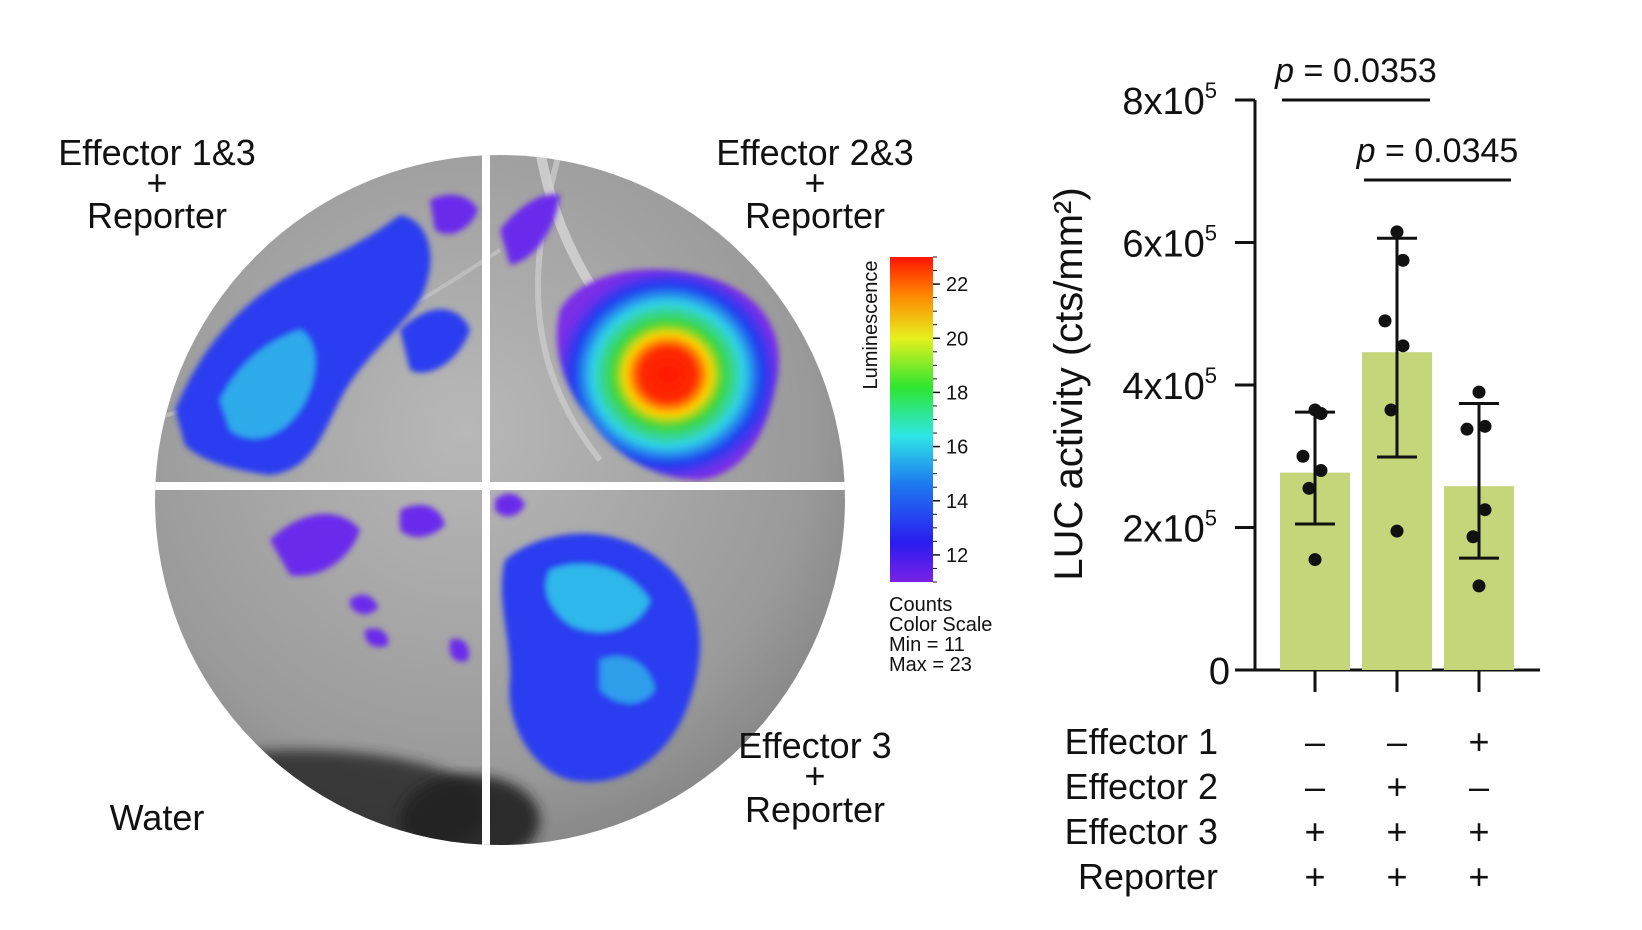  What do you see at coordinates (957, 448) in the screenshot?
I see `color-bar-tick-label: 16` at bounding box center [957, 448].